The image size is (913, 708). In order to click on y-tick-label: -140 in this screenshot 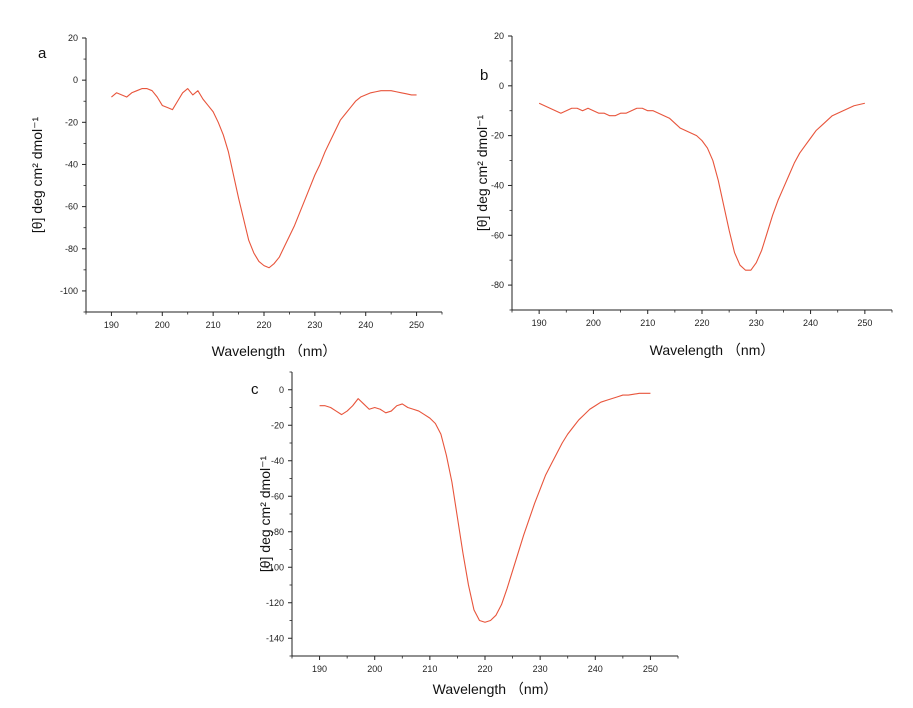, I will do `click(275, 638)`.